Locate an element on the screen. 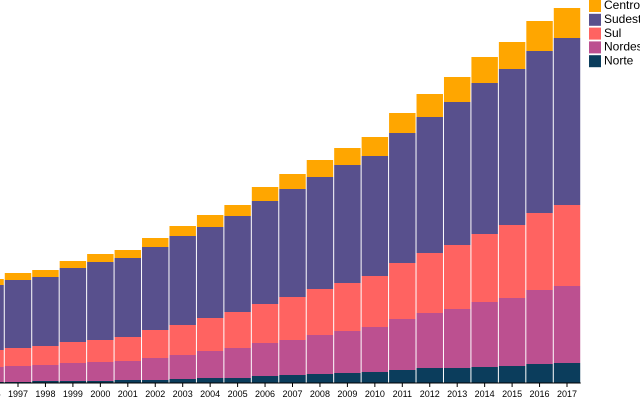  legend-label: Norte is located at coordinates (619, 60).